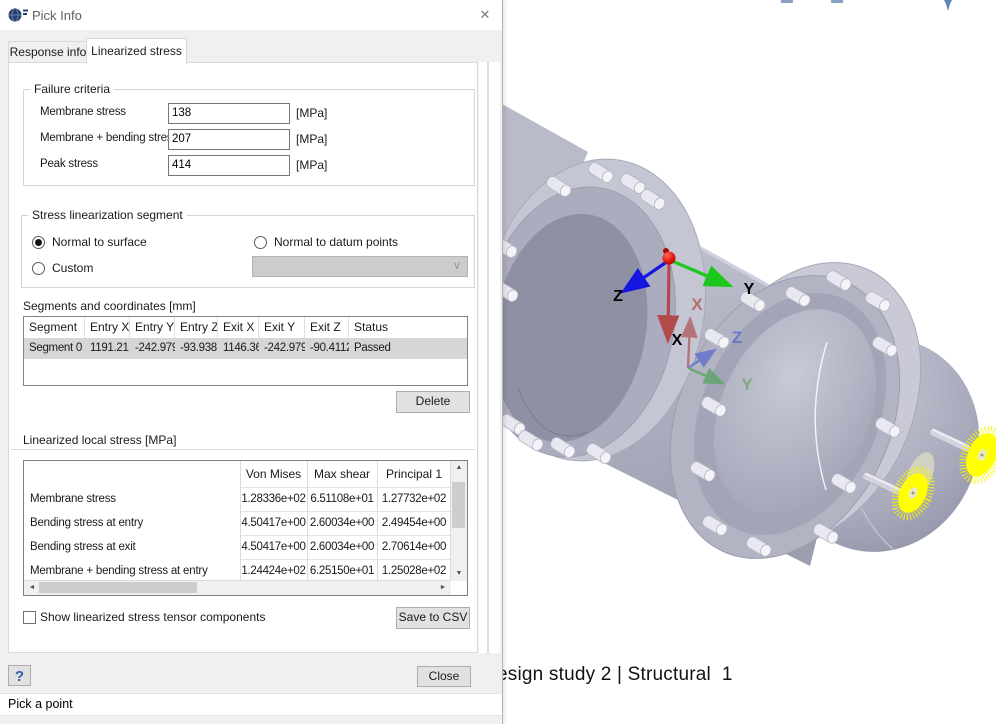 The image size is (996, 724). What do you see at coordinates (251, 15) in the screenshot?
I see `dialog-titlebar: Pick Info ✕` at bounding box center [251, 15].